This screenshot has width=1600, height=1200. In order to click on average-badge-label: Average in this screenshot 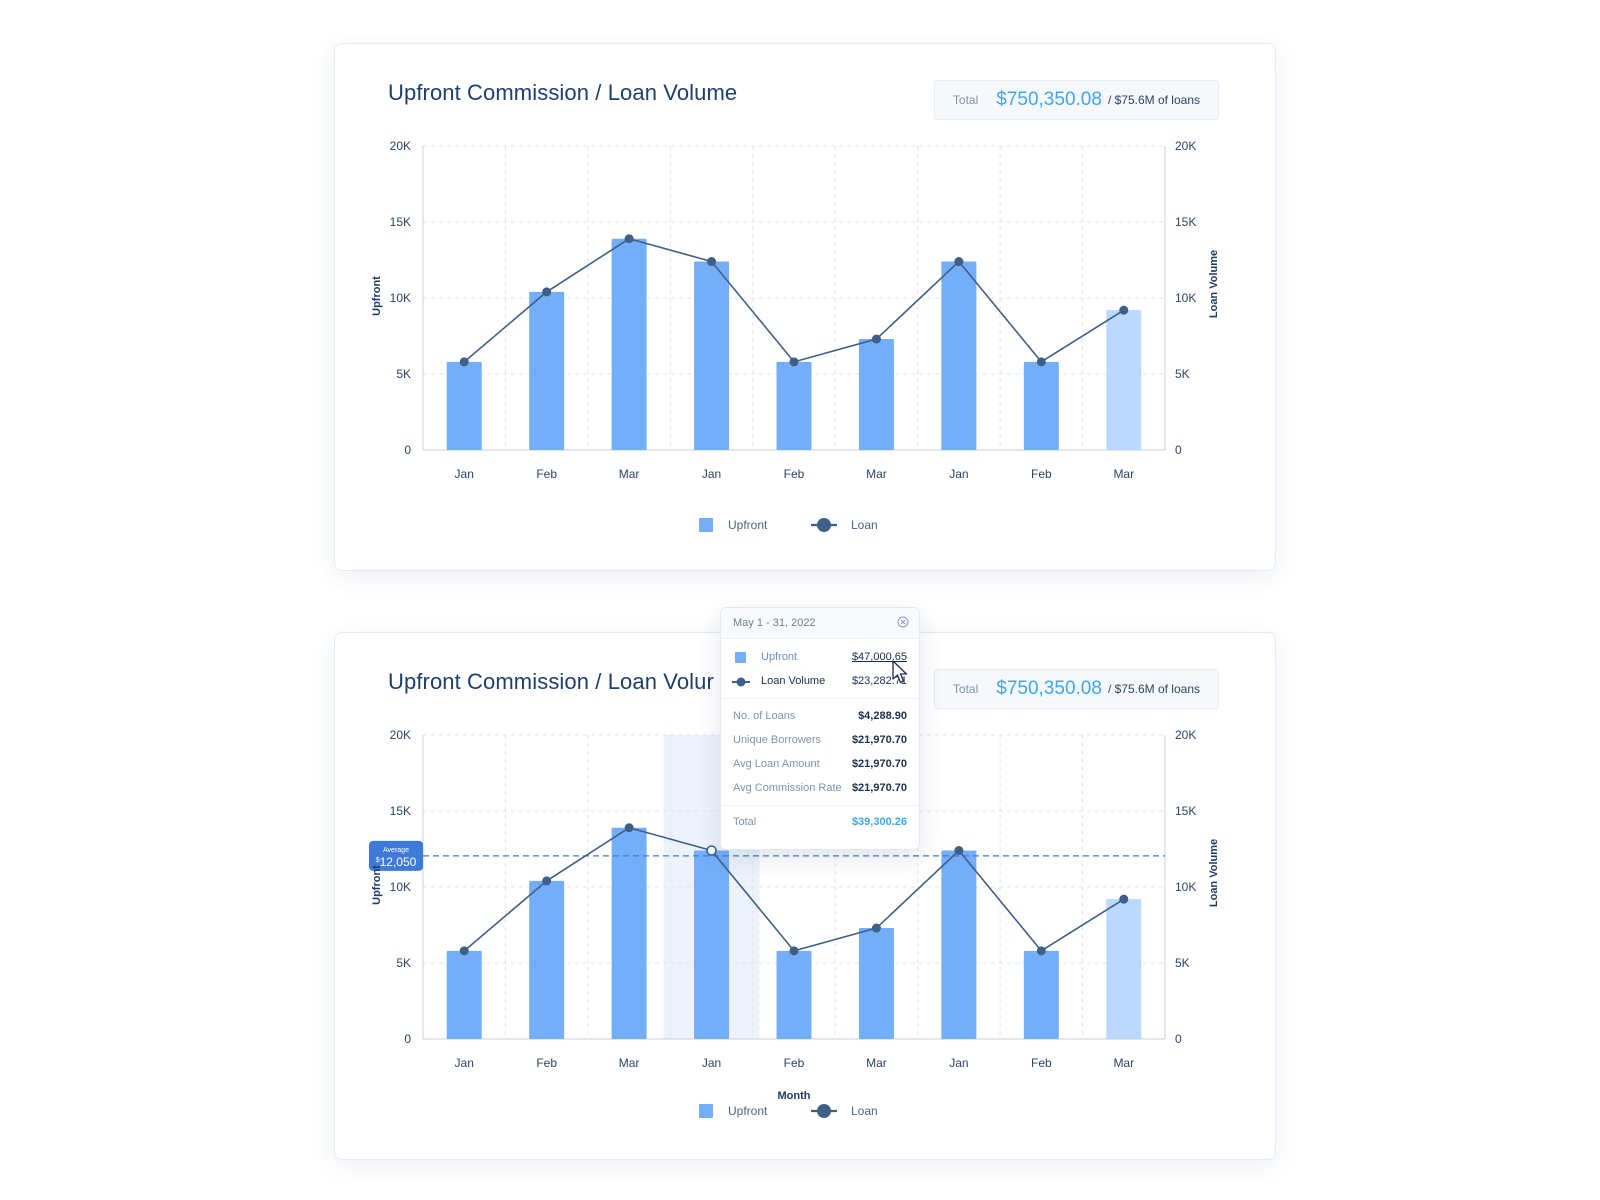, I will do `click(396, 850)`.